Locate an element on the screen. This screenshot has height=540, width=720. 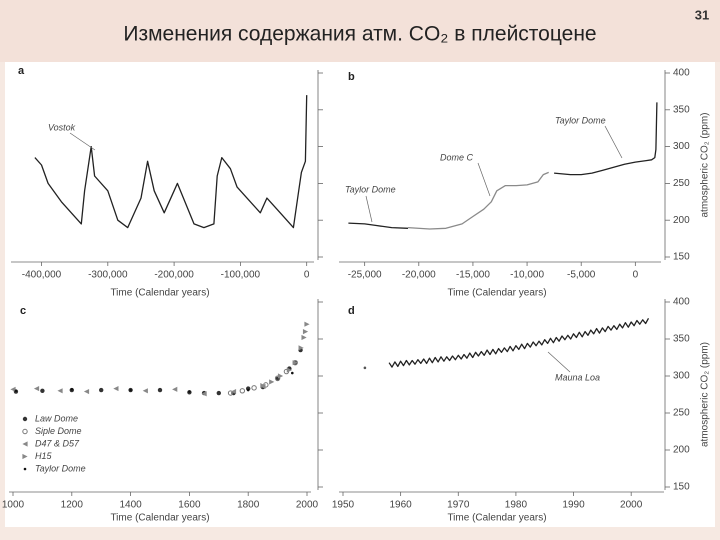
x-tick-label: -100,000 is located at coordinates (241, 275).